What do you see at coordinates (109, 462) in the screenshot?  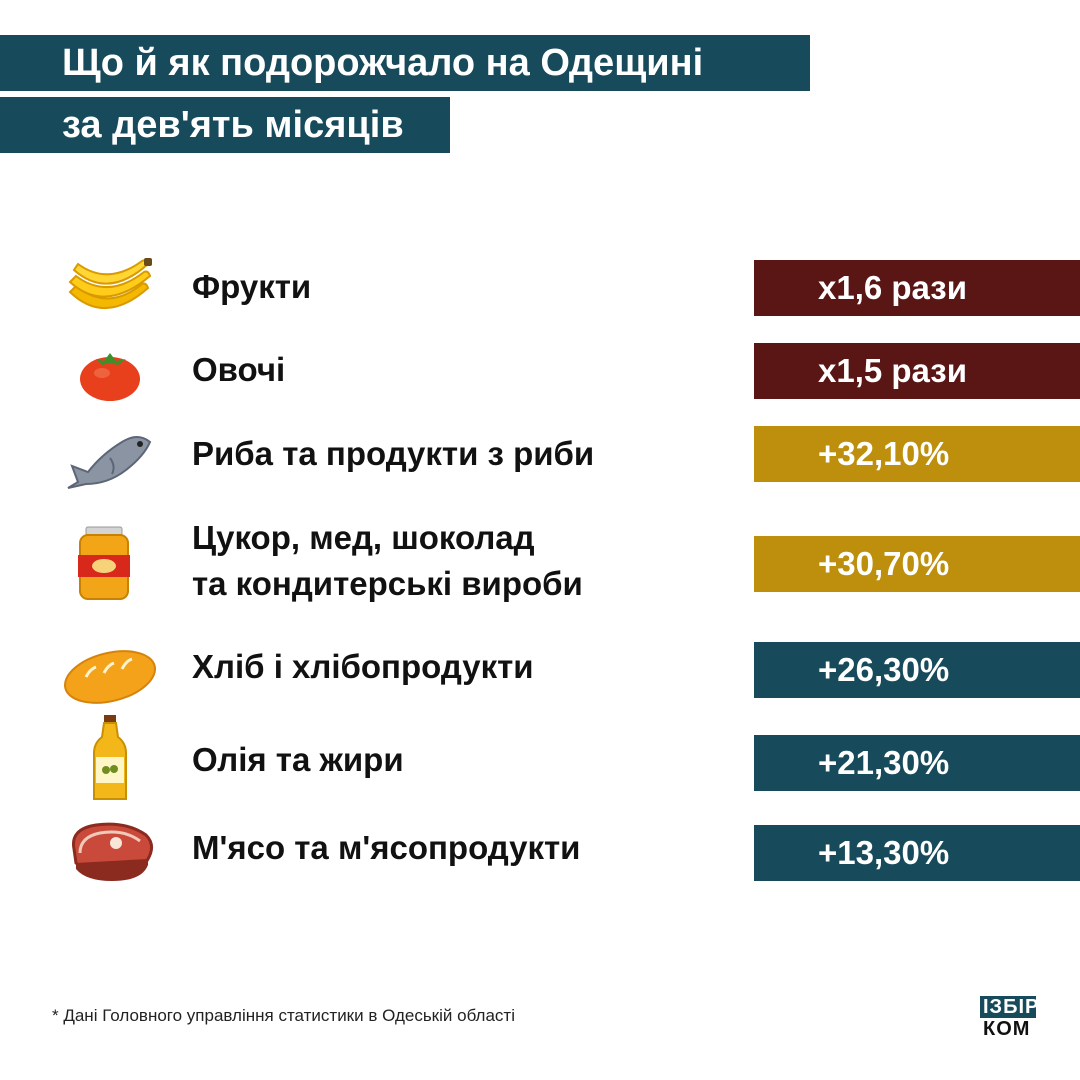 I see `fish-icon` at bounding box center [109, 462].